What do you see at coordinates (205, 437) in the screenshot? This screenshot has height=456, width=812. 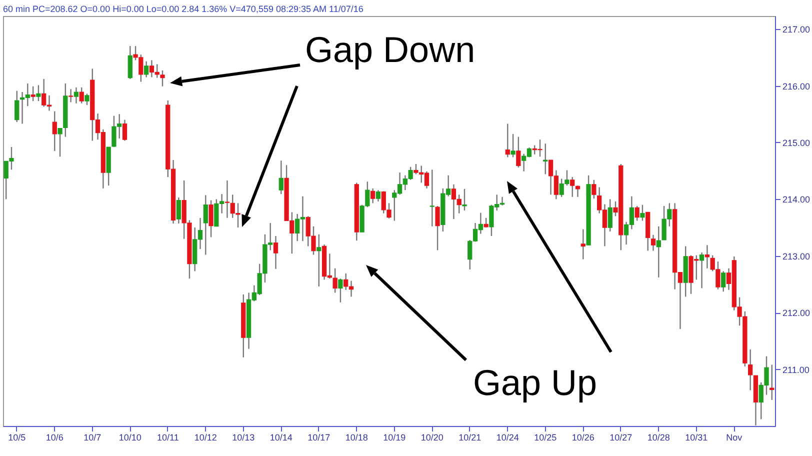 I see `x-tick-label: 10/12` at bounding box center [205, 437].